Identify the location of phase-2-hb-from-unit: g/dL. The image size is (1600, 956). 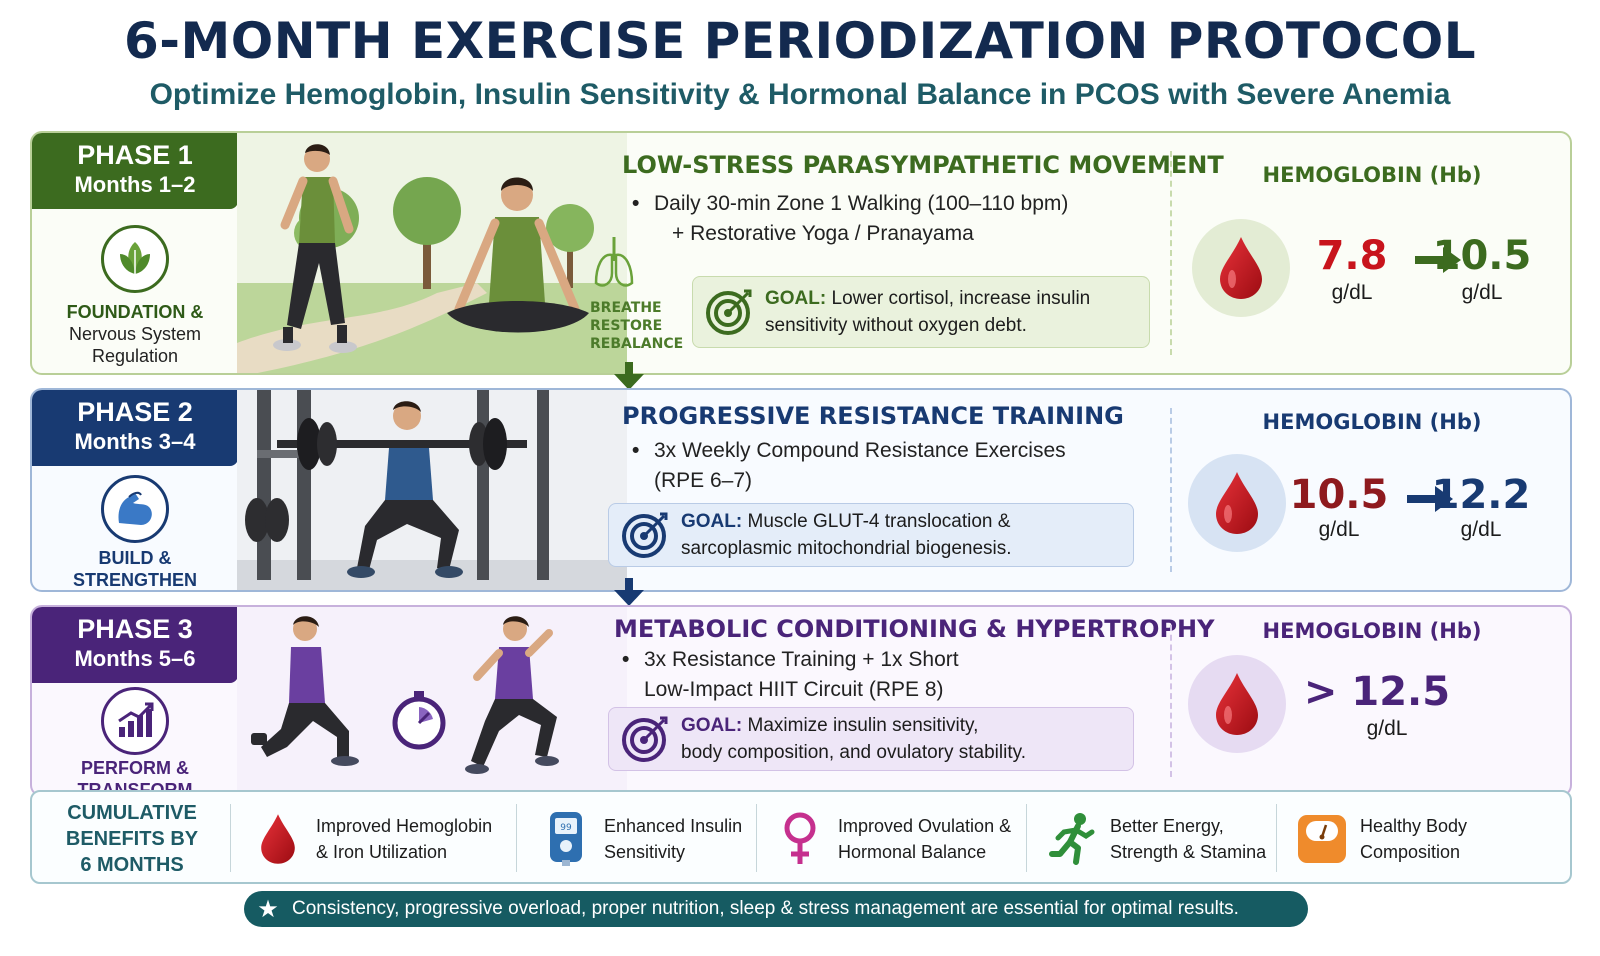
(1339, 529).